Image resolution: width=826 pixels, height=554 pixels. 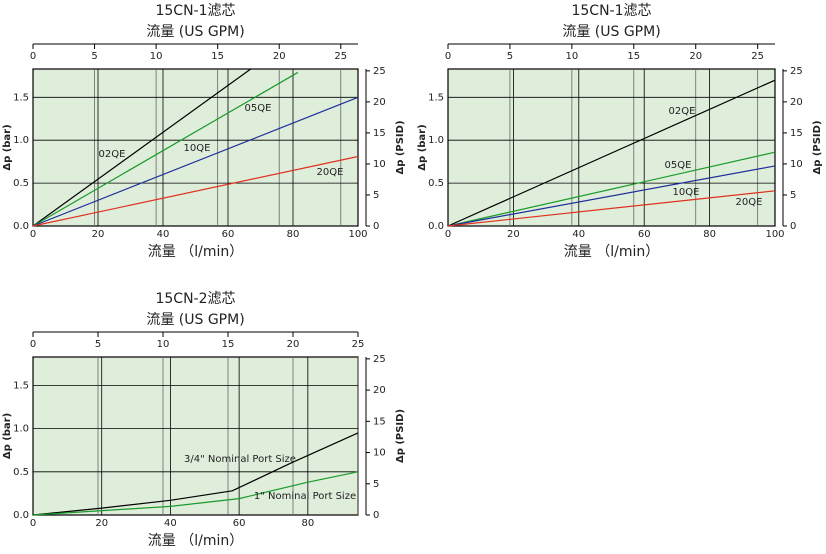 I want to click on series-label: 3/4" Nominal Port Size, so click(x=240, y=459).